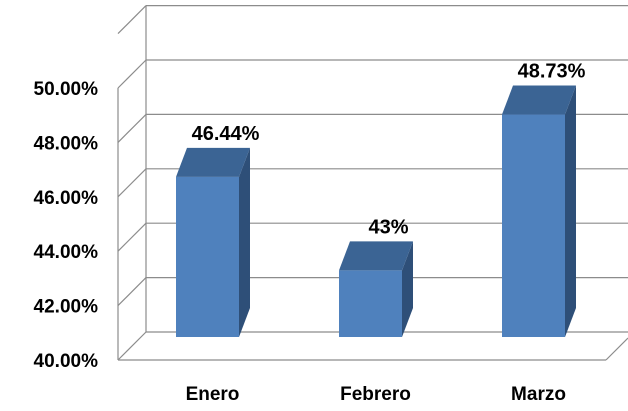 The image size is (628, 411). I want to click on x-axis-categories: Enero Febrero Marzo, so click(376, 394).